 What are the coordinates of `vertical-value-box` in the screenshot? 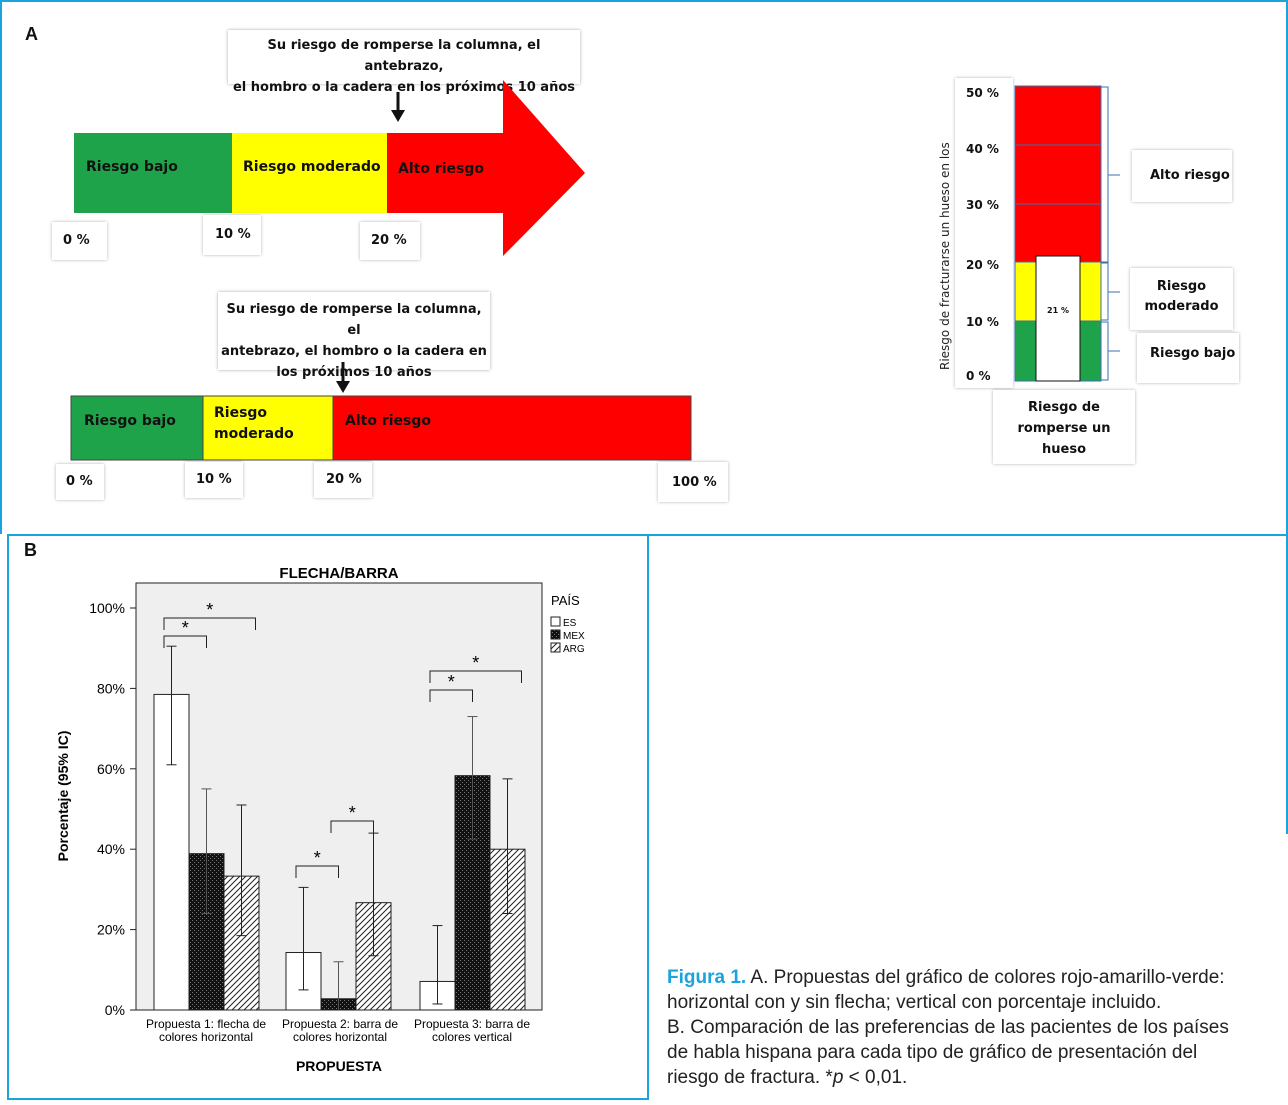 It's located at (1058, 318).